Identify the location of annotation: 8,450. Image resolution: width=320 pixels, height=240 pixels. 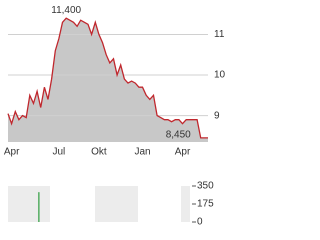
(178, 135).